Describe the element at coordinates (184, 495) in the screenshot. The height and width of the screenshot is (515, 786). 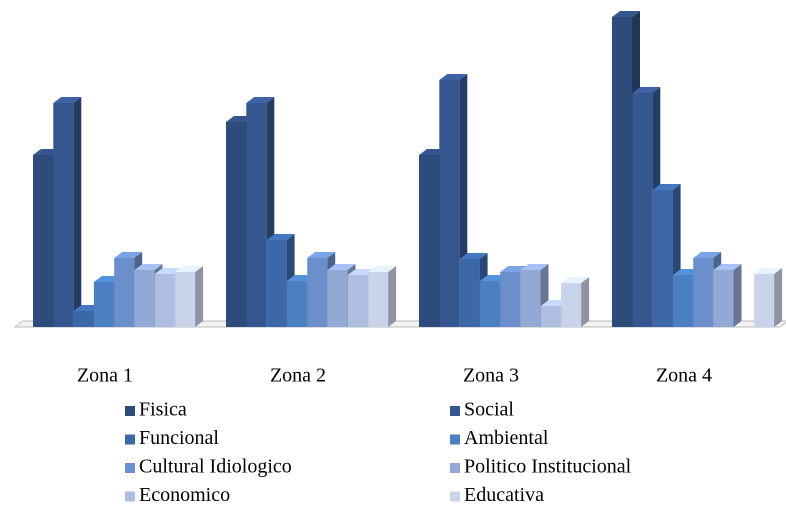
I see `legend-label: Economico` at that location.